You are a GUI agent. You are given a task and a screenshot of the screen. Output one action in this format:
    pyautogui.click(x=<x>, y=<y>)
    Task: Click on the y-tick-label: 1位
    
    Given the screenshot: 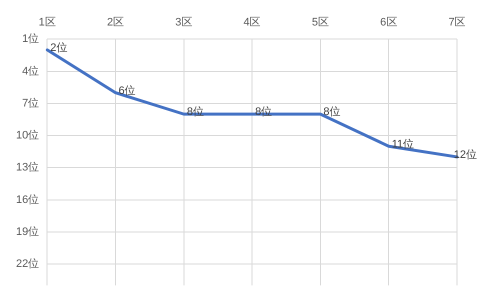 What is the action you would take?
    pyautogui.click(x=31, y=39)
    